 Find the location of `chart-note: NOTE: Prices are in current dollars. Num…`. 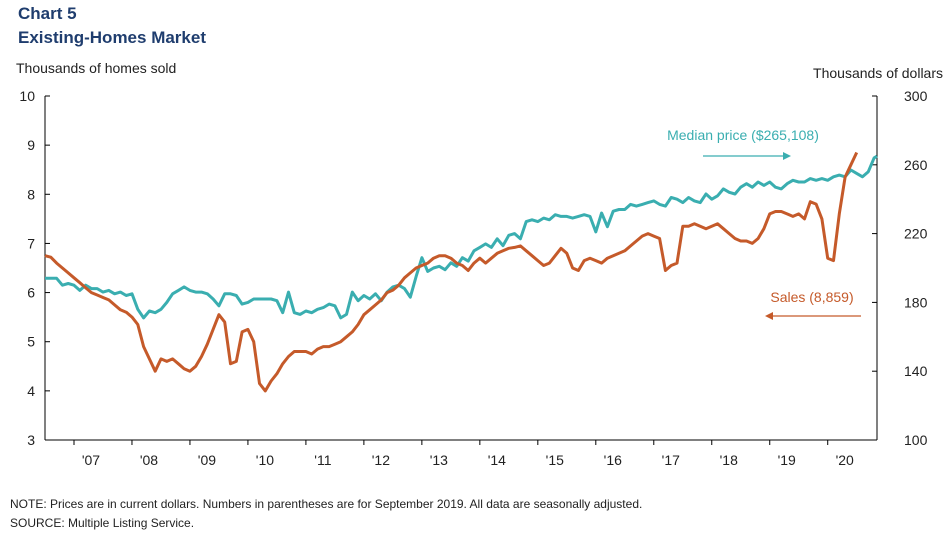

chart-note: NOTE: Prices are in current dollars. Num… is located at coordinates (326, 504).